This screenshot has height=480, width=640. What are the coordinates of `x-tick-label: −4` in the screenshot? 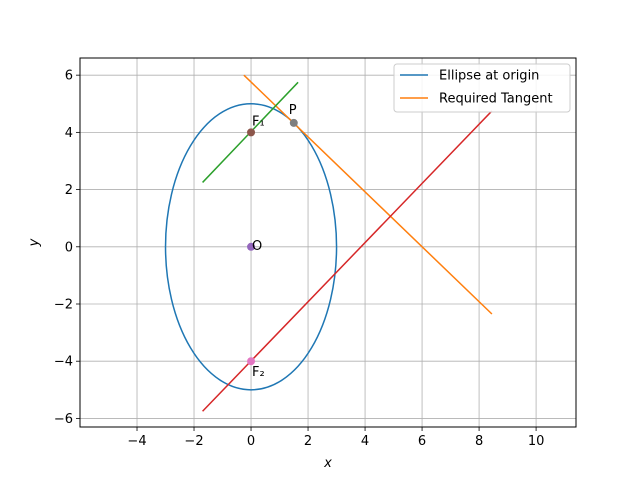 It's located at (136, 441).